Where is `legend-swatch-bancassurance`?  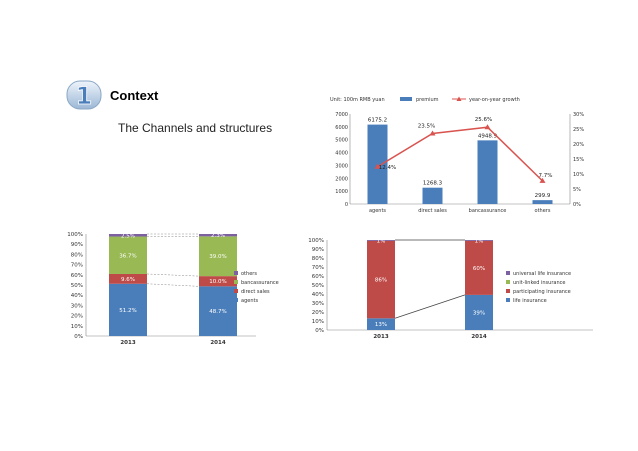
legend-swatch-bancassurance is located at coordinates (236, 282).